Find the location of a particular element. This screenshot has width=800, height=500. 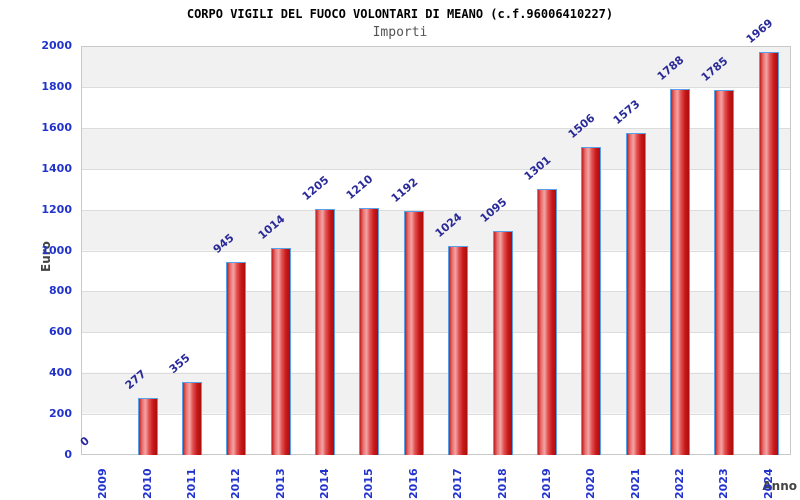

y-axis-tick-label: 2000 is located at coordinates (56, 45).